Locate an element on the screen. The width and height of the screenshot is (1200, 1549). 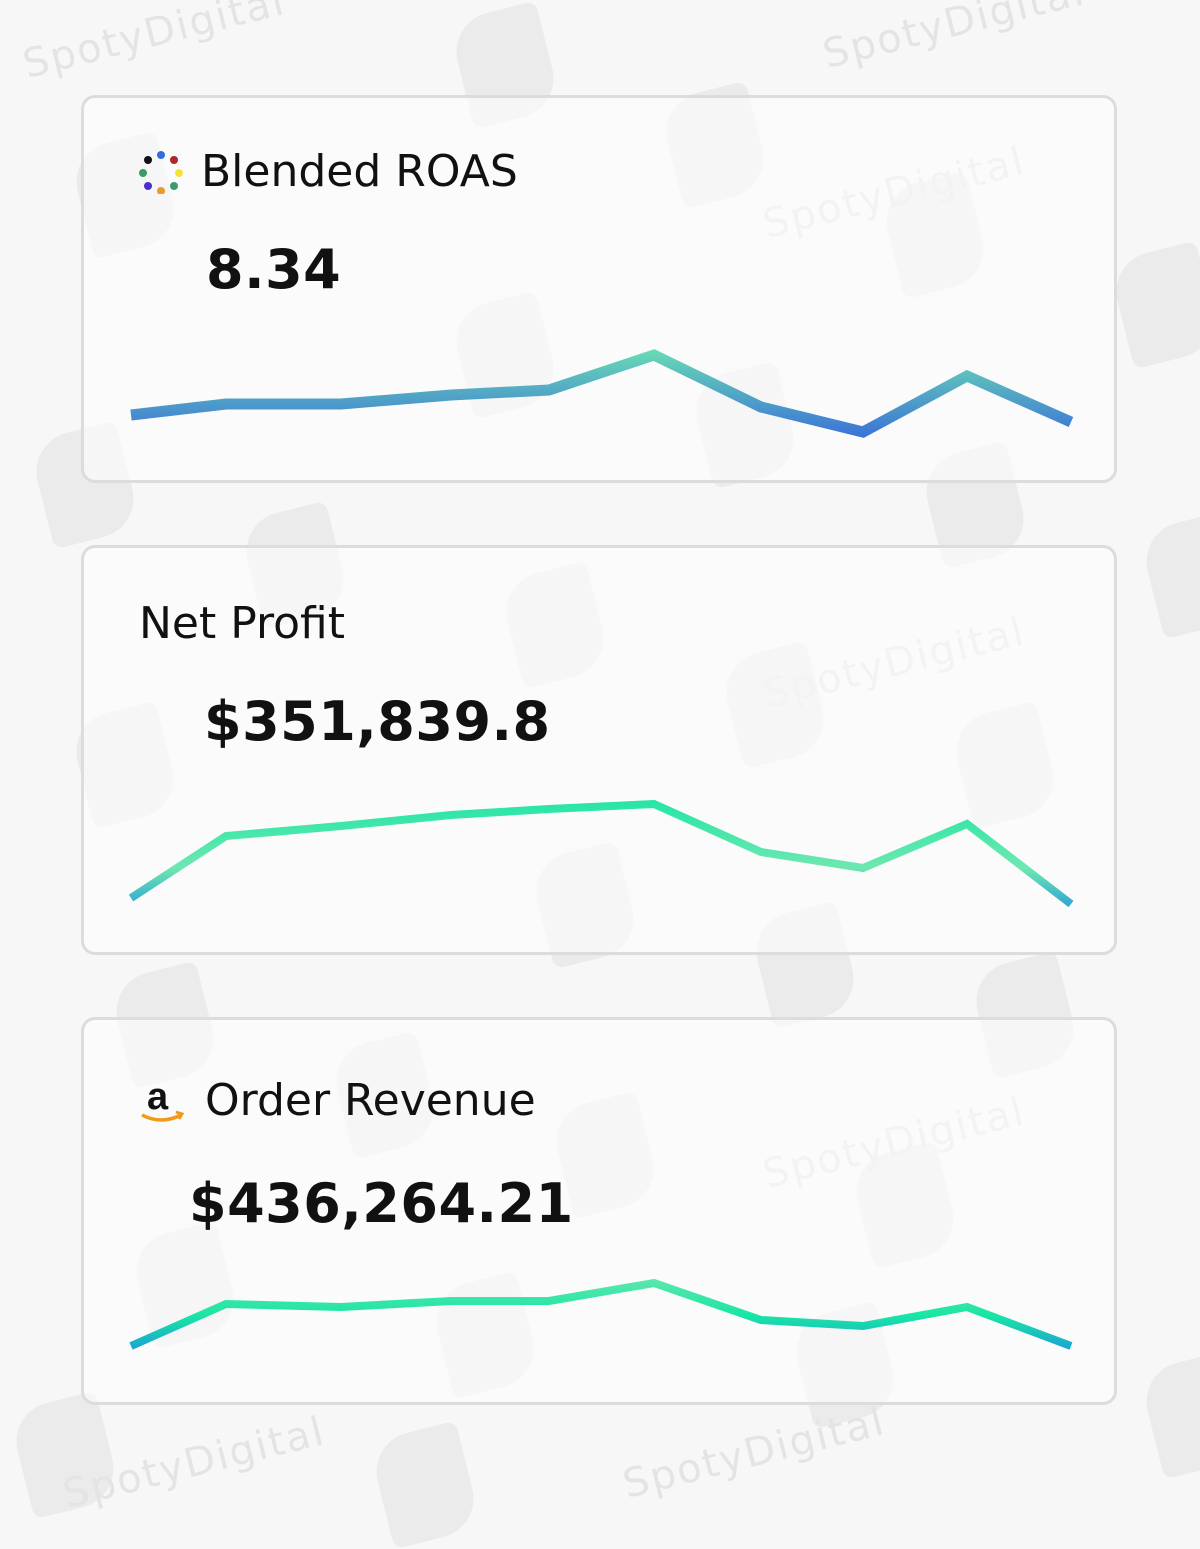
card-title: a Order Revenue is located at coordinates (337, 1100).